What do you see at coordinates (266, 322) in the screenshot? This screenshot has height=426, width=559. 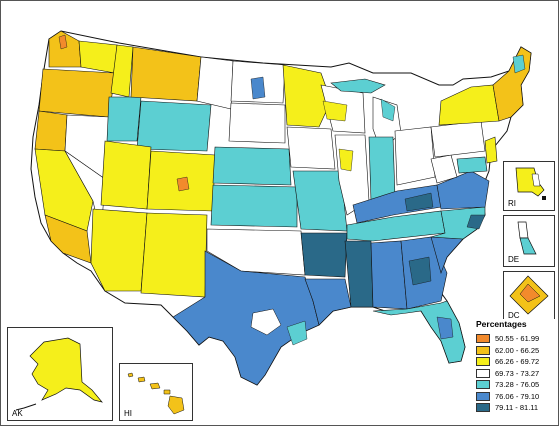 I see `region-texas-white-pocket` at bounding box center [266, 322].